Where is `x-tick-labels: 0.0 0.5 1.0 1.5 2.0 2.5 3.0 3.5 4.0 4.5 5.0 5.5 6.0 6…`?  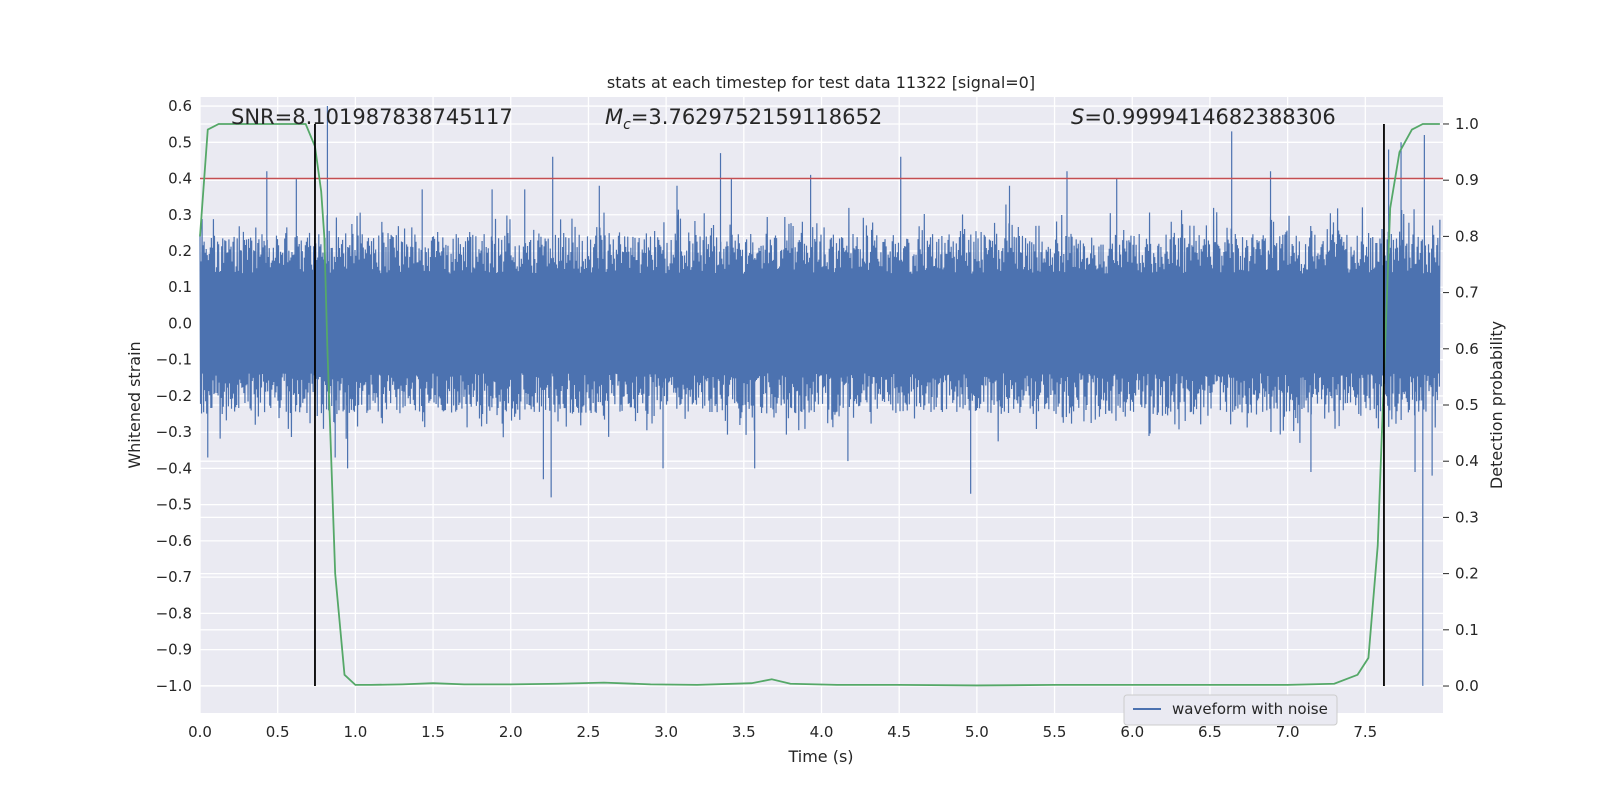 x-tick-labels: 0.0 0.5 1.0 1.5 2.0 2.5 3.0 3.5 4.0 4.5 5.0 5.5 6.0 6… is located at coordinates (782, 732).